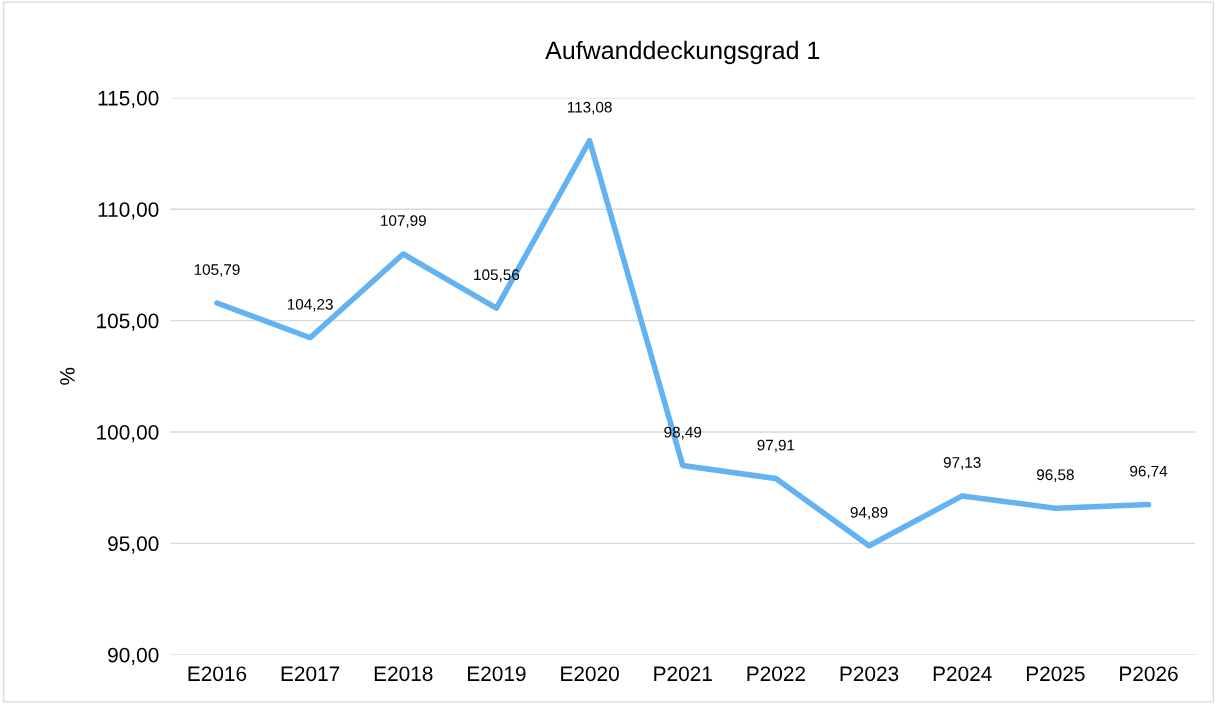 The image size is (1217, 704). What do you see at coordinates (67, 376) in the screenshot?
I see `y-axis-title: %` at bounding box center [67, 376].